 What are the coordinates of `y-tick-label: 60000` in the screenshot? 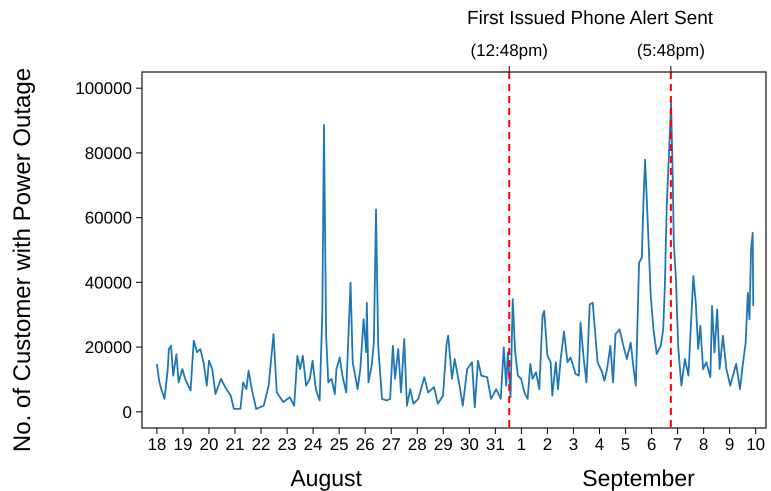 It's located at (108, 218).